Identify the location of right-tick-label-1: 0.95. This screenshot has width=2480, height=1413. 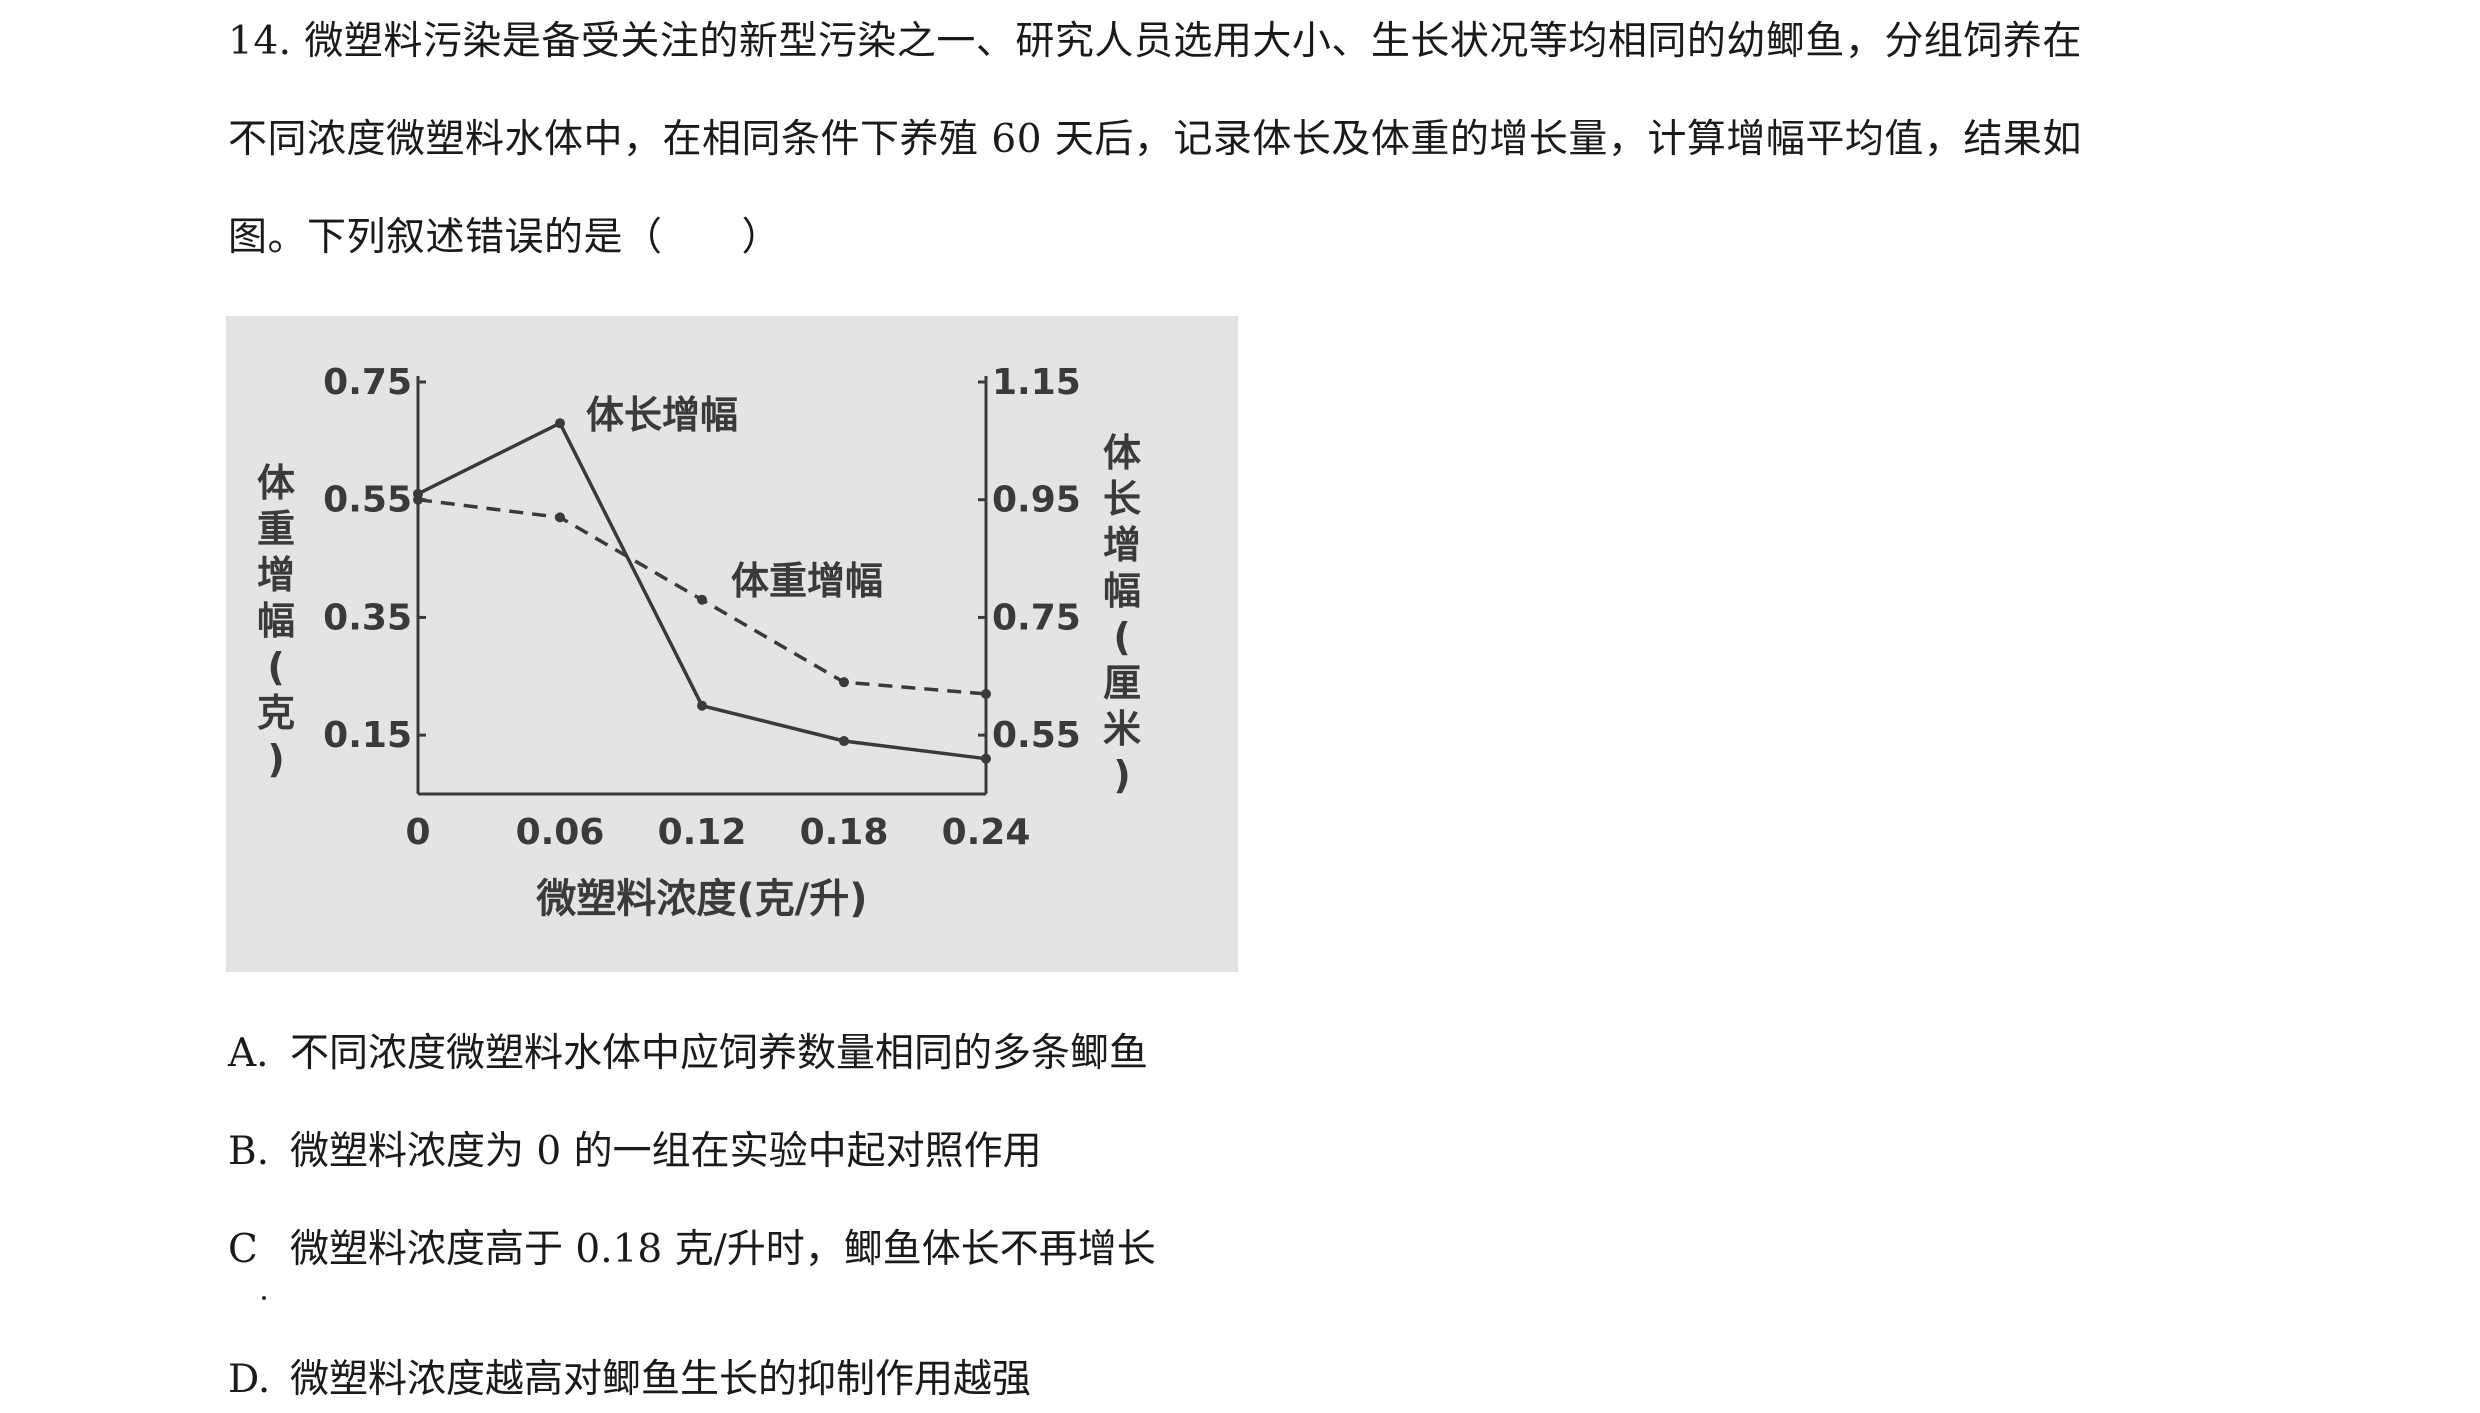
(1036, 500).